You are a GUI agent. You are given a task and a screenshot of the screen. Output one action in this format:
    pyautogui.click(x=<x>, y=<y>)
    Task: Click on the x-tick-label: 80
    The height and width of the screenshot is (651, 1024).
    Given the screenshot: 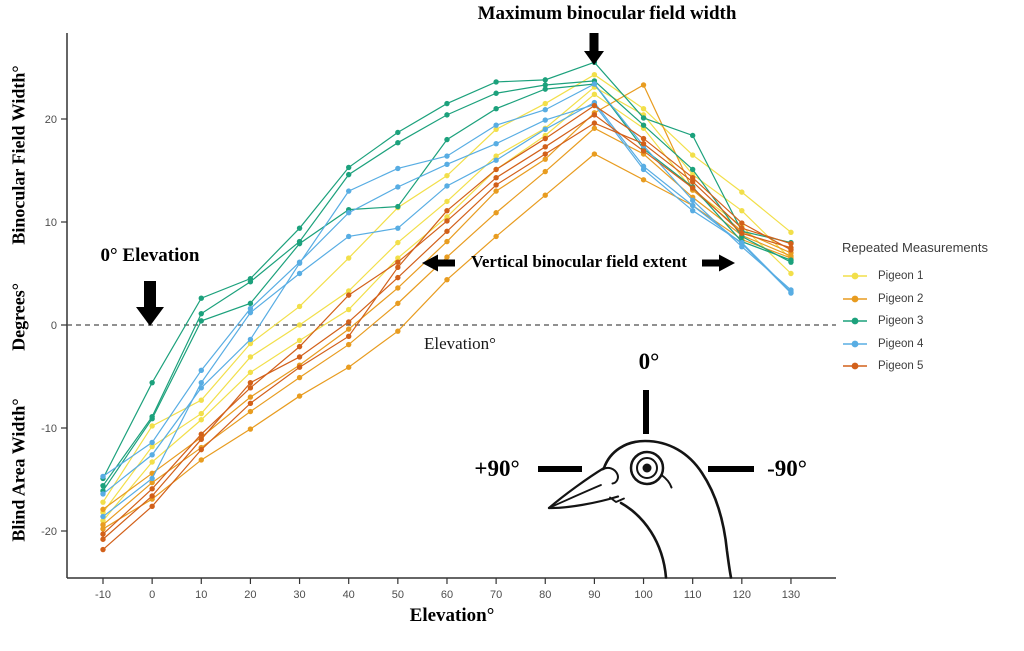 What is the action you would take?
    pyautogui.click(x=545, y=595)
    